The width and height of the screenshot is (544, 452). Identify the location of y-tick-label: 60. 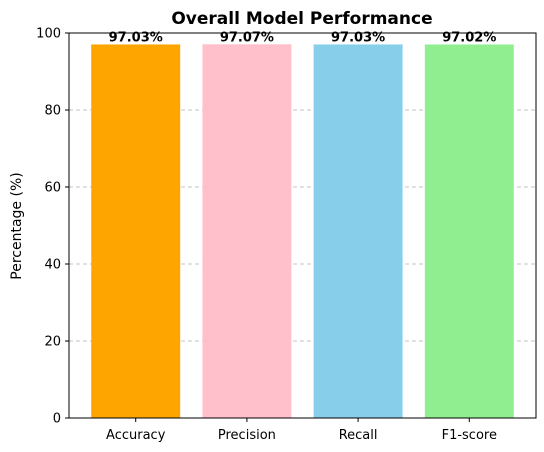
(52, 188).